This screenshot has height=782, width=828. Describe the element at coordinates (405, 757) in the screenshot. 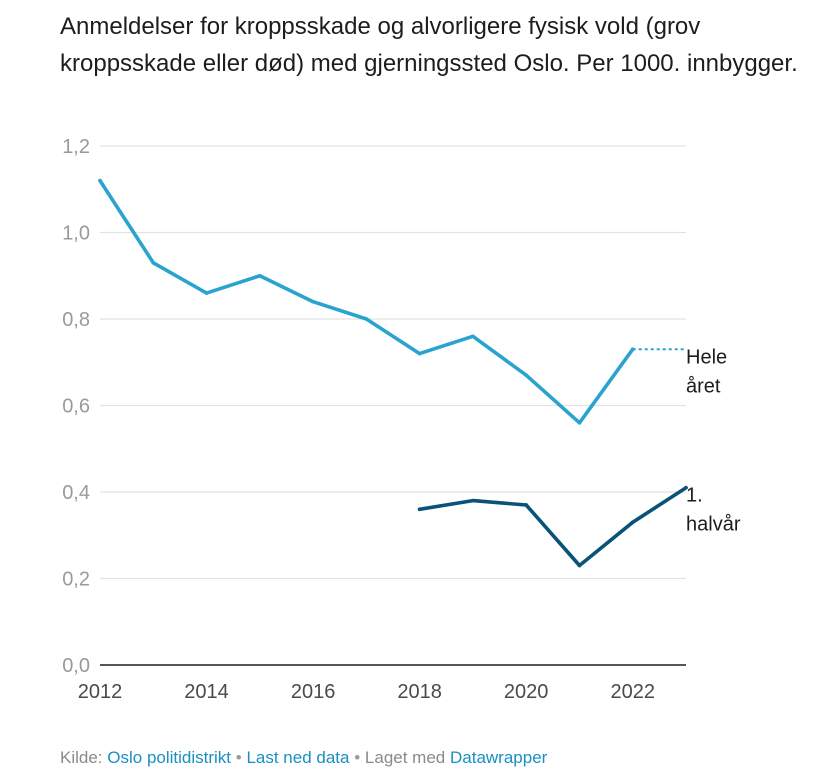

I see `made-with-text: Laget med` at that location.